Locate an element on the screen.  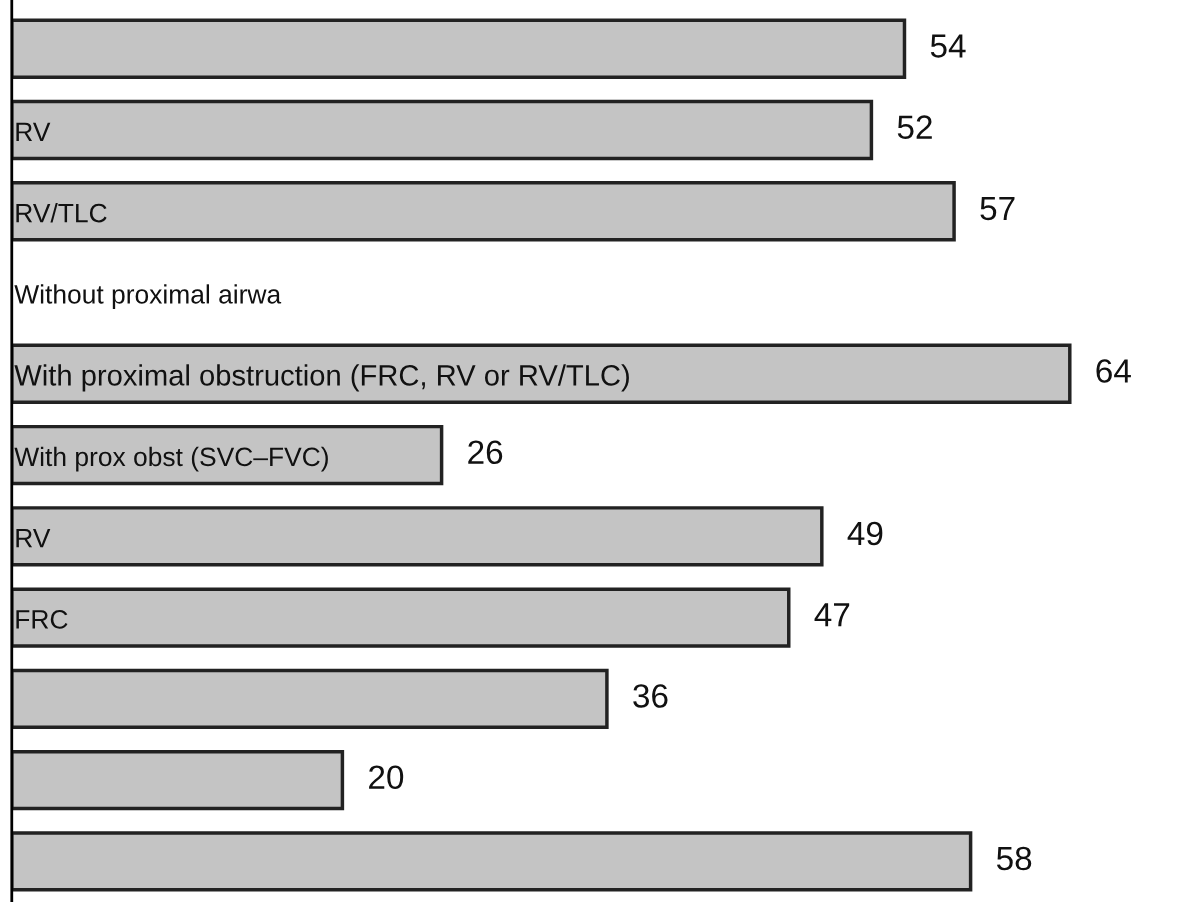
data-label: 26 is located at coordinates (485, 452).